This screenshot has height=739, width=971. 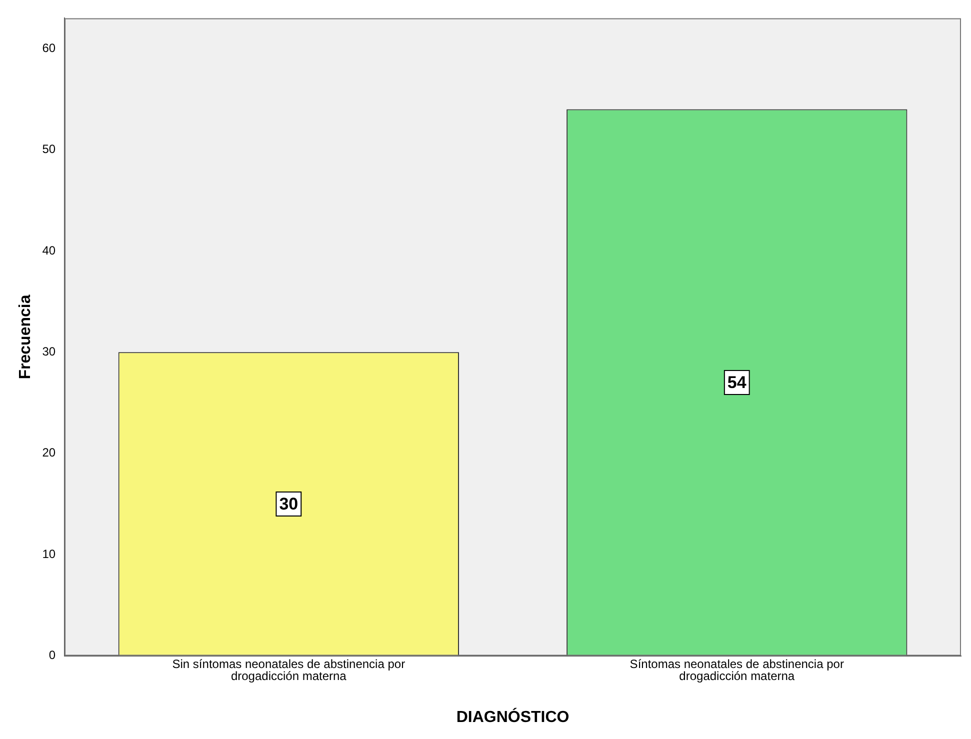 What do you see at coordinates (289, 670) in the screenshot?
I see `x-tick-label: Sin síntomas neonatales de abstinencia por drogadicción materna` at bounding box center [289, 670].